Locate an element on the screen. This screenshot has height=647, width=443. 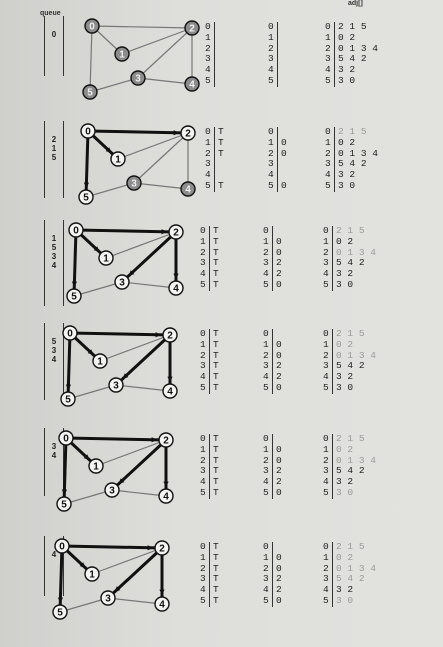
adj-entry: 2 is located at coordinates (361, 579).